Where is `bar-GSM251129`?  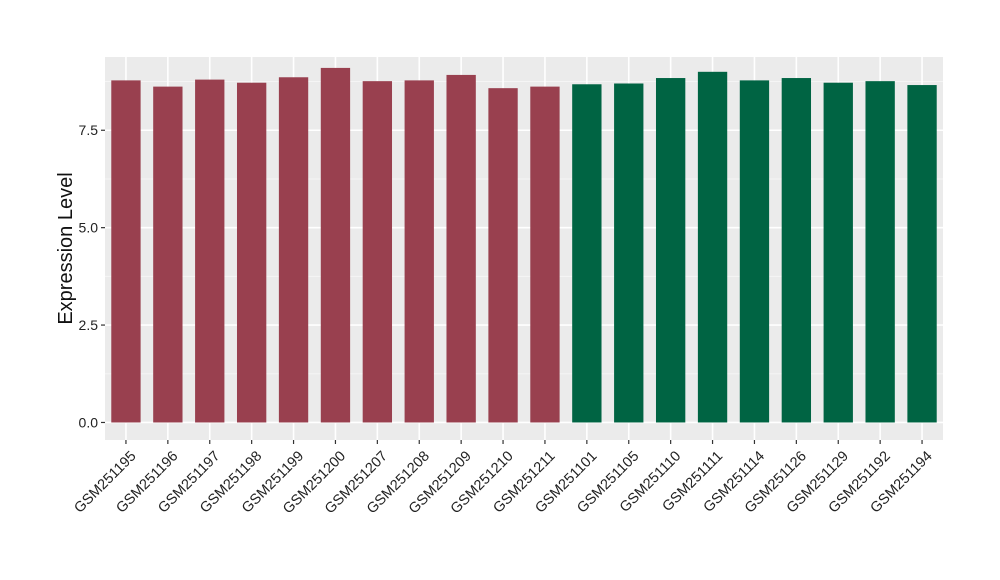 bar-GSM251129 is located at coordinates (838, 252).